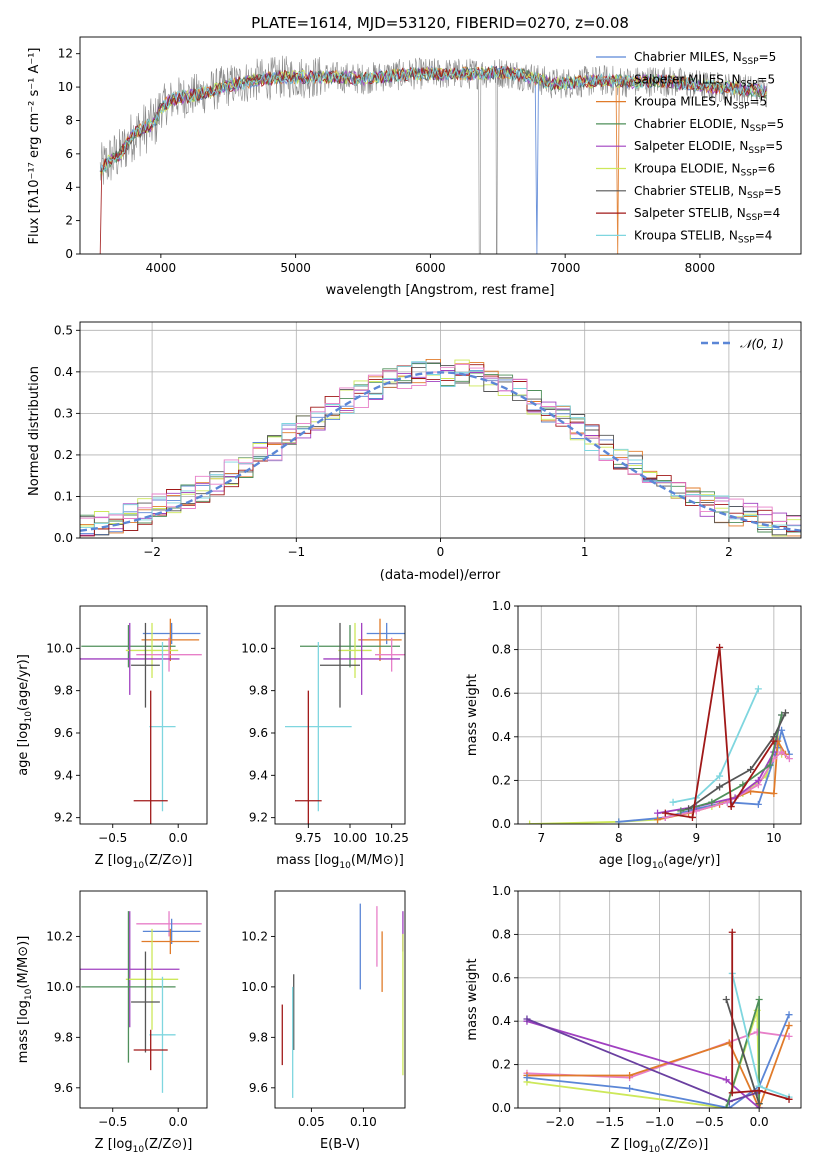  What do you see at coordinates (700, 103) in the screenshot?
I see `legend-entry: Kroupa MILES, NSSP=5` at bounding box center [700, 103].